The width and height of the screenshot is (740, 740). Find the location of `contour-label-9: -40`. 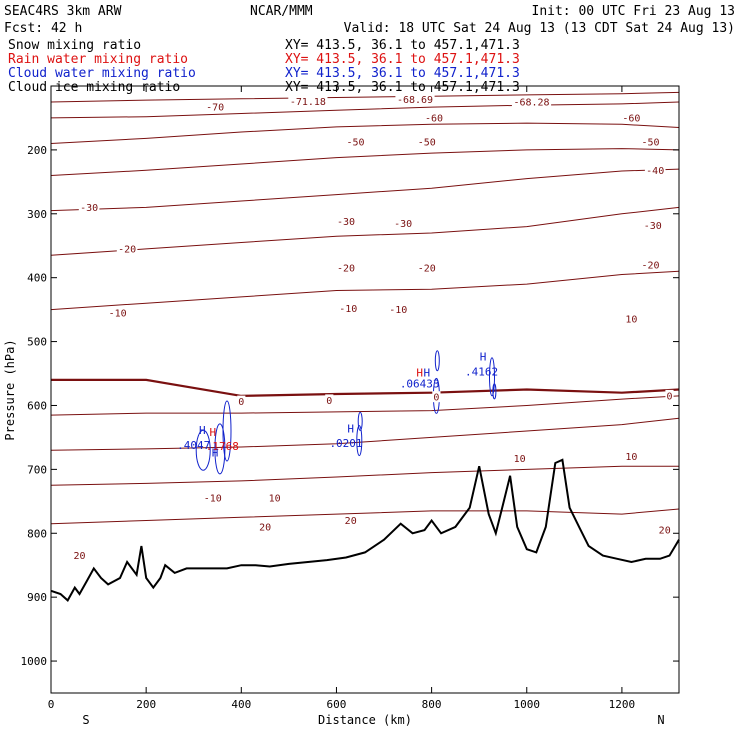

contour-label-9: -40 is located at coordinates (655, 171).